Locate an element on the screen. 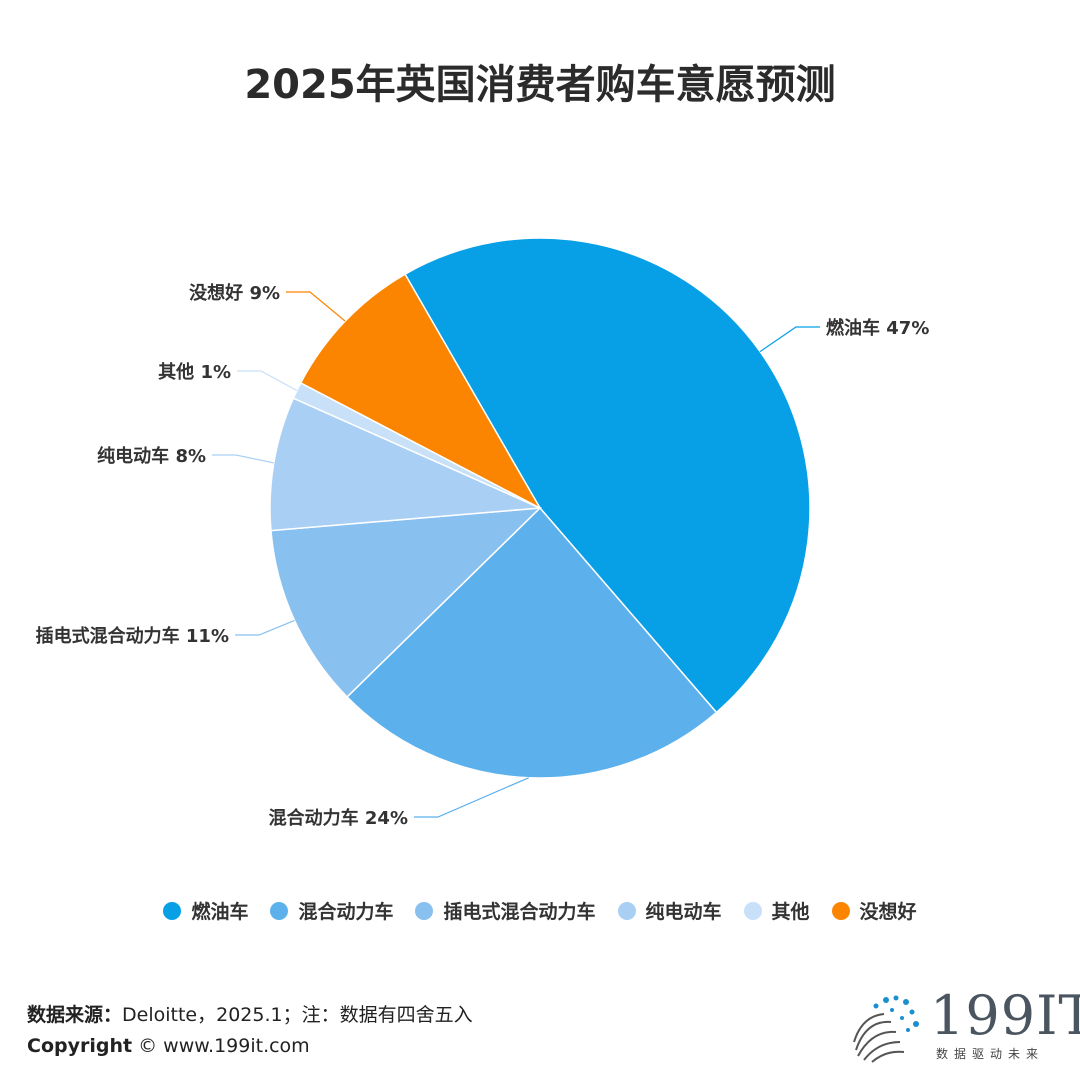 This screenshot has width=1080, height=1080. data-label-5: 没想好 9% is located at coordinates (234, 293).